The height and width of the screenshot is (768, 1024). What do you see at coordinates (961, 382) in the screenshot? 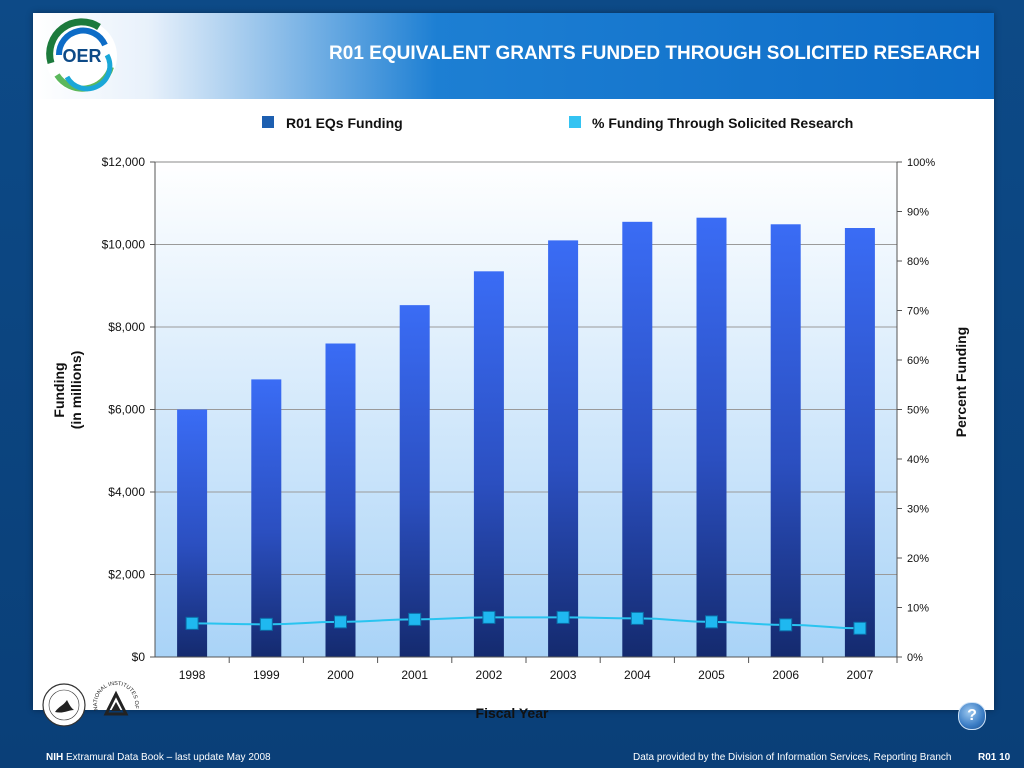
I see `y2-axis-title: Percent Funding` at bounding box center [961, 382].